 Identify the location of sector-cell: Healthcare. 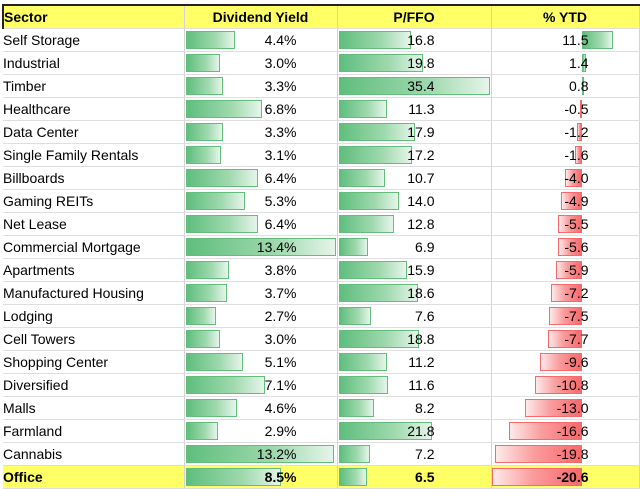
(94, 109).